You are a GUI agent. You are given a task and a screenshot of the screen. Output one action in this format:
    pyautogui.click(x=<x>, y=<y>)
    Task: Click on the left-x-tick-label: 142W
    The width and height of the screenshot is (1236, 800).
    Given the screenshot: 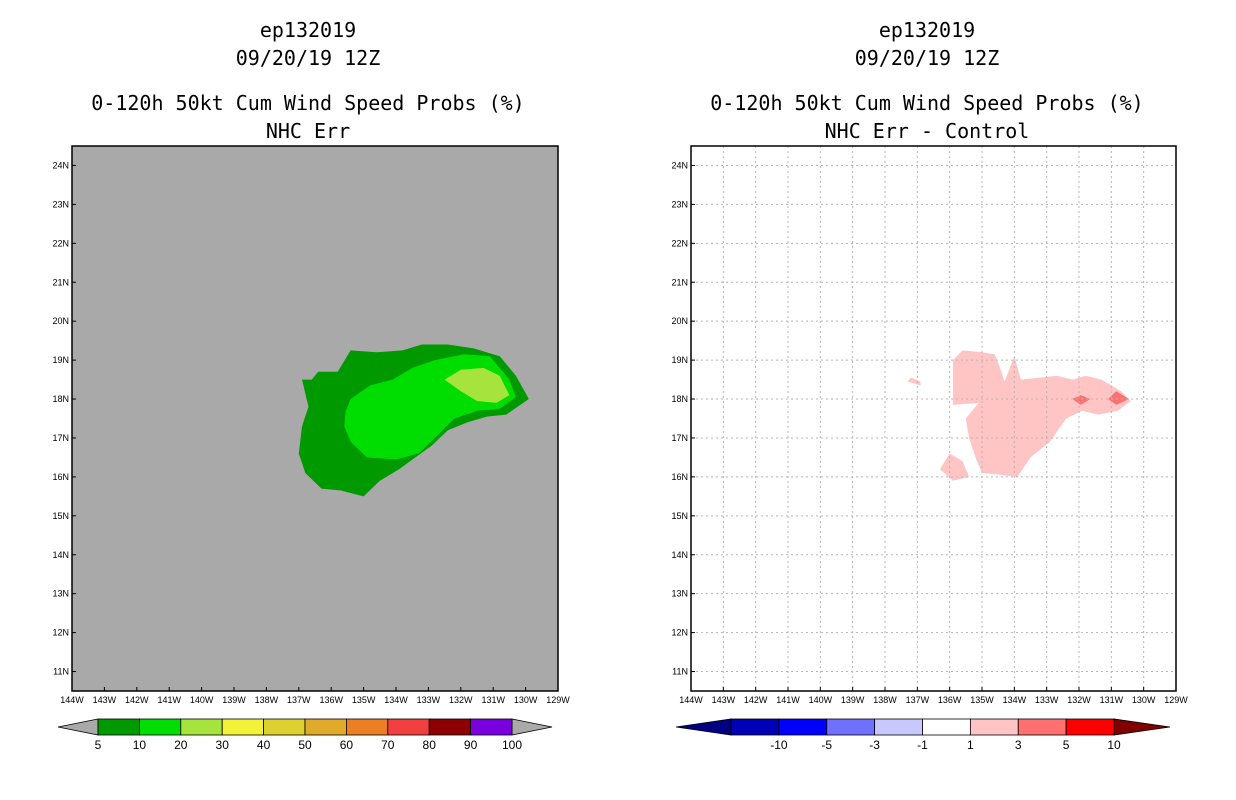 What is the action you would take?
    pyautogui.click(x=137, y=700)
    